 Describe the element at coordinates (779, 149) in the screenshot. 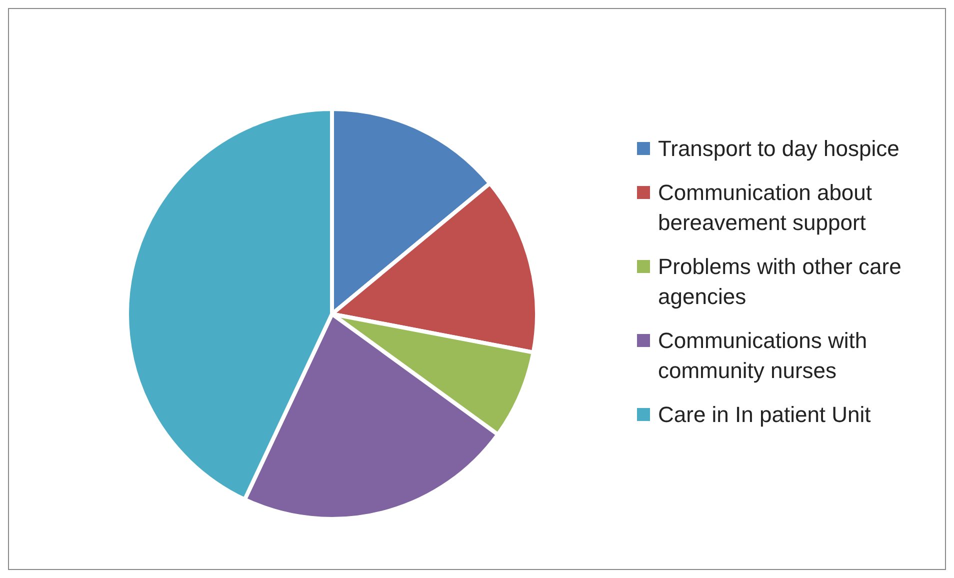

I see `legend-label: Transport to day hospice` at that location.